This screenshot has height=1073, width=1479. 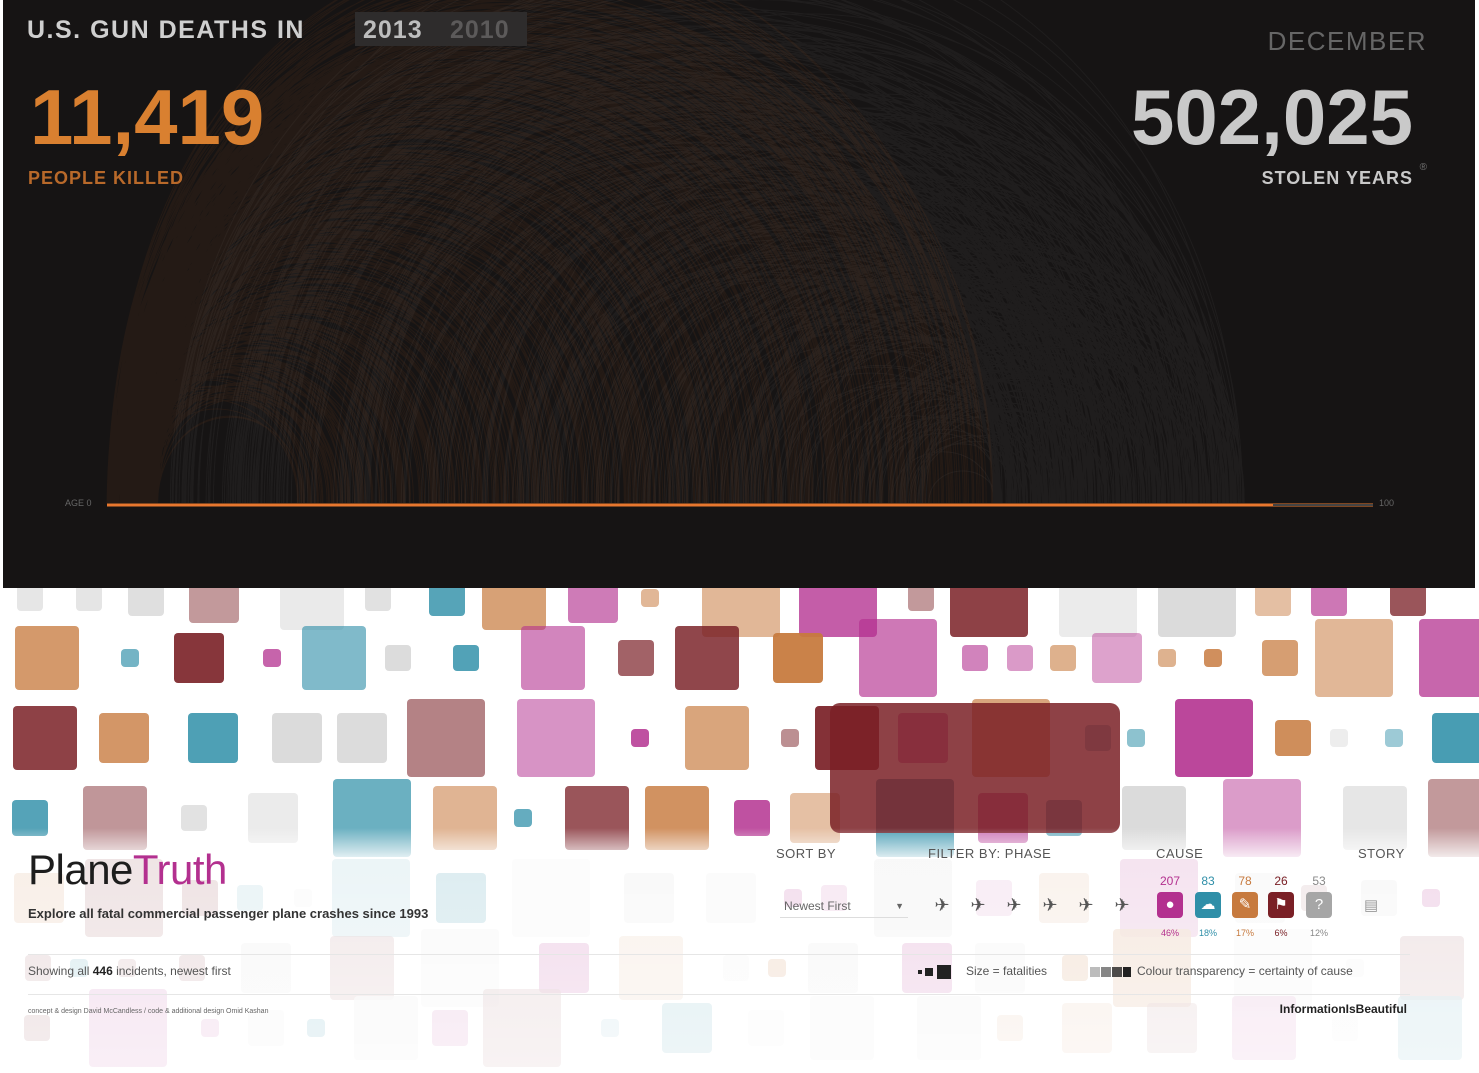 What do you see at coordinates (1387, 503) in the screenshot?
I see `age-end-label: 100` at bounding box center [1387, 503].